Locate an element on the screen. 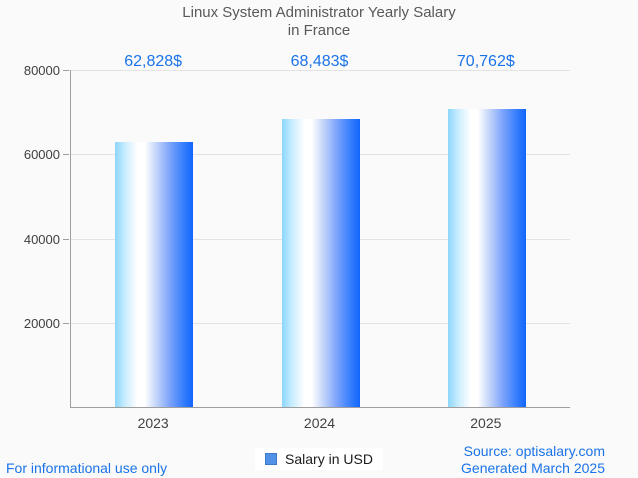  y-tick-label-40000: 40000 is located at coordinates (41, 239).